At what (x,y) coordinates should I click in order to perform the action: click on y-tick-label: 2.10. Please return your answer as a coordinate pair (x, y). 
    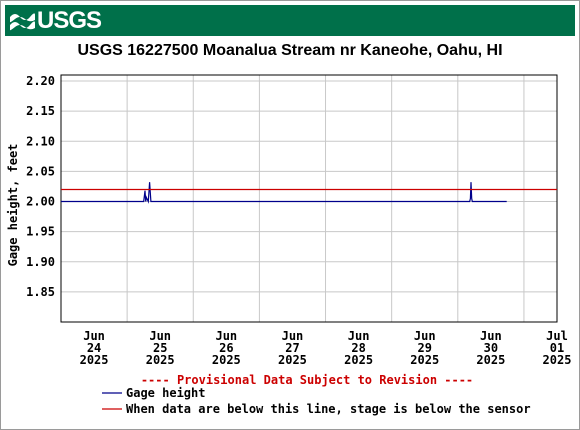
    Looking at the image, I should click on (40, 141).